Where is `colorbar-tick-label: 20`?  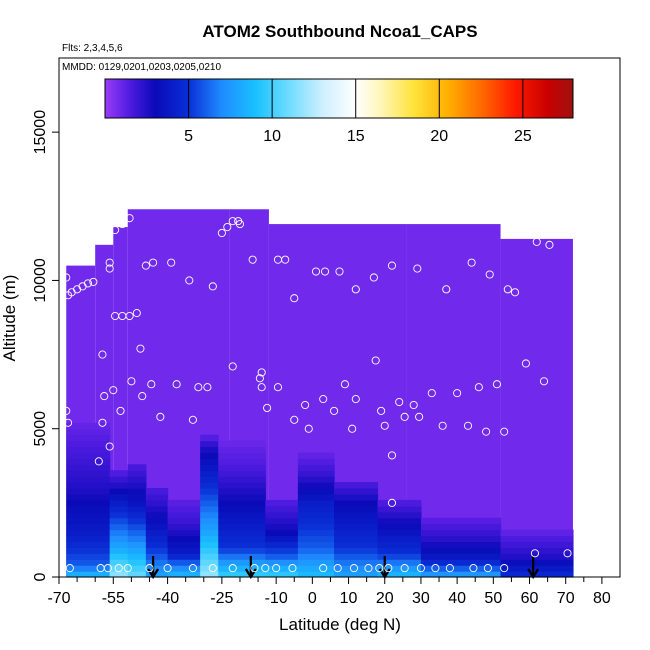
colorbar-tick-label: 20 is located at coordinates (439, 136).